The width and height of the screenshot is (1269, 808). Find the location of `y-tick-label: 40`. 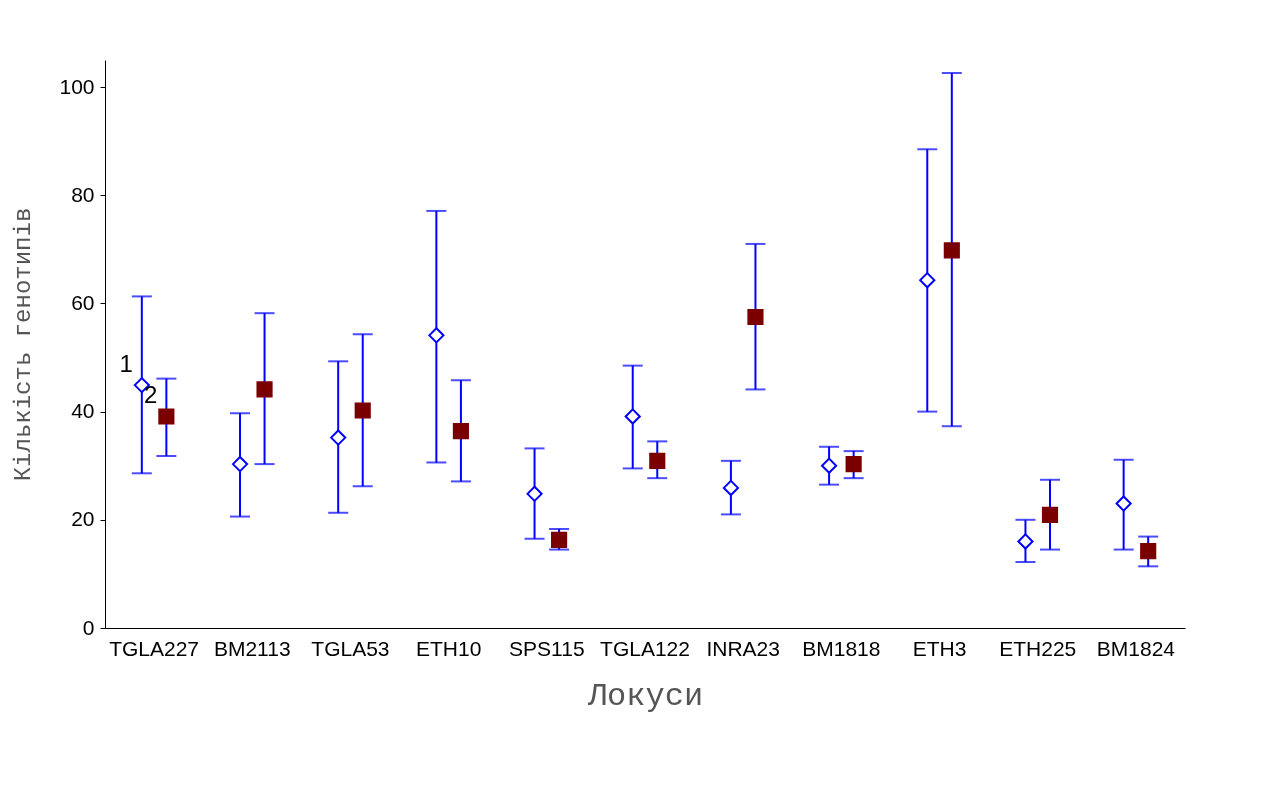

y-tick-label: 40 is located at coordinates (83, 411).